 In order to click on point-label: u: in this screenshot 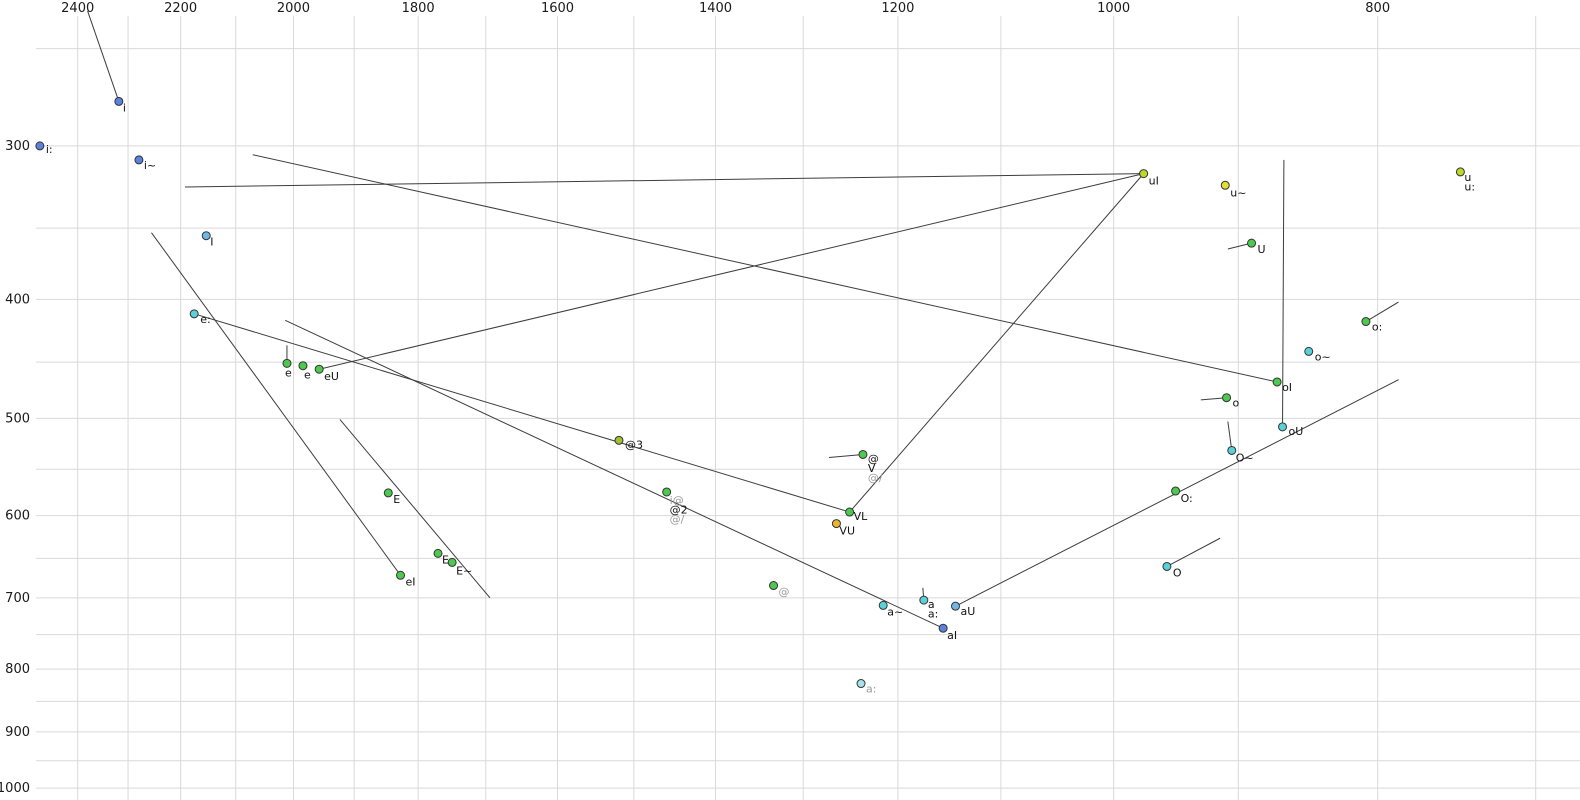, I will do `click(1469, 186)`.